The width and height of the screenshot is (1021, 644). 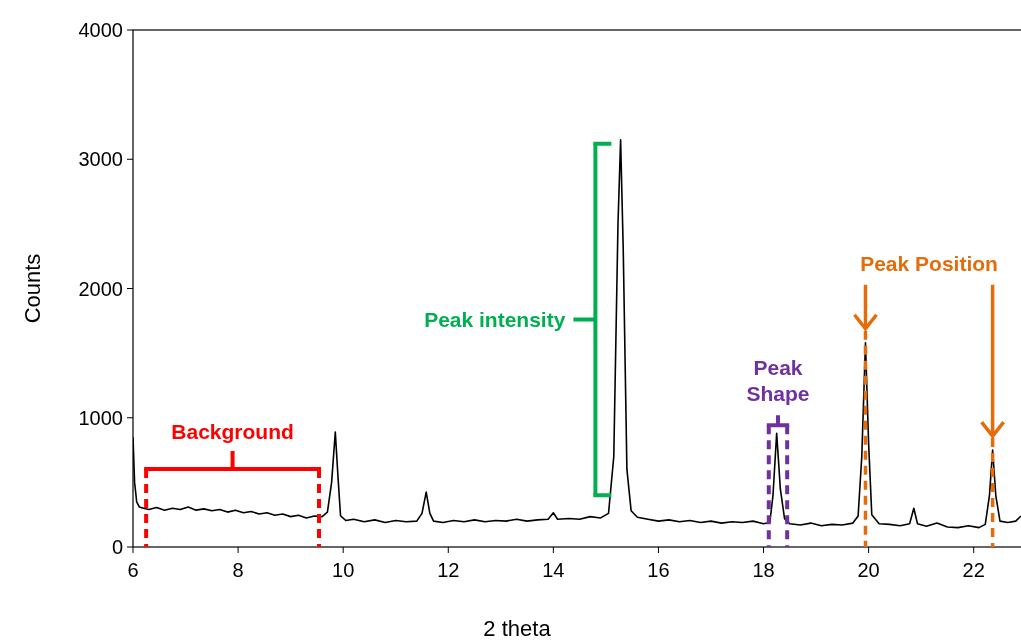 I want to click on ref-line-label: Peak intensity, so click(x=495, y=319).